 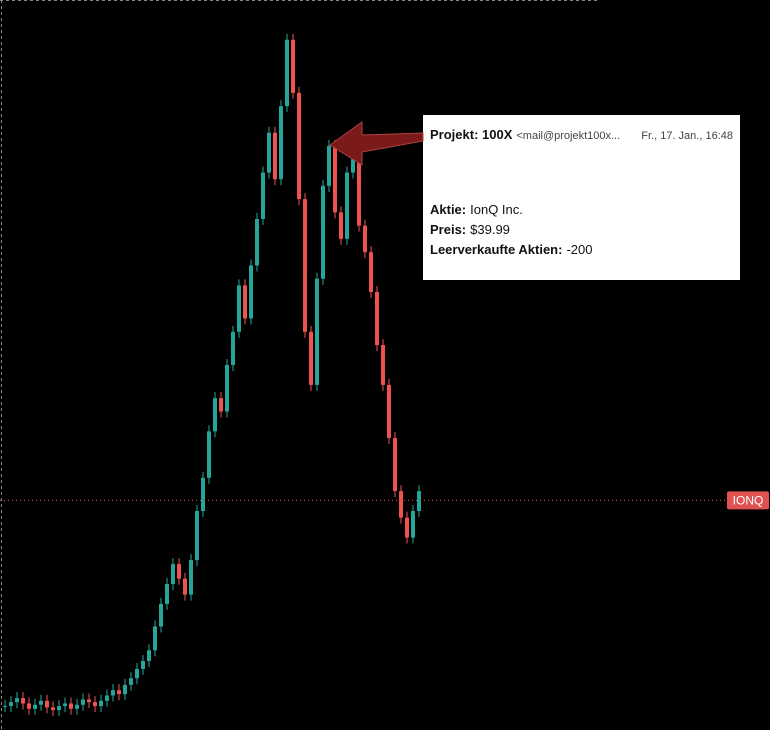 I want to click on price-label: IONQ, so click(x=748, y=500).